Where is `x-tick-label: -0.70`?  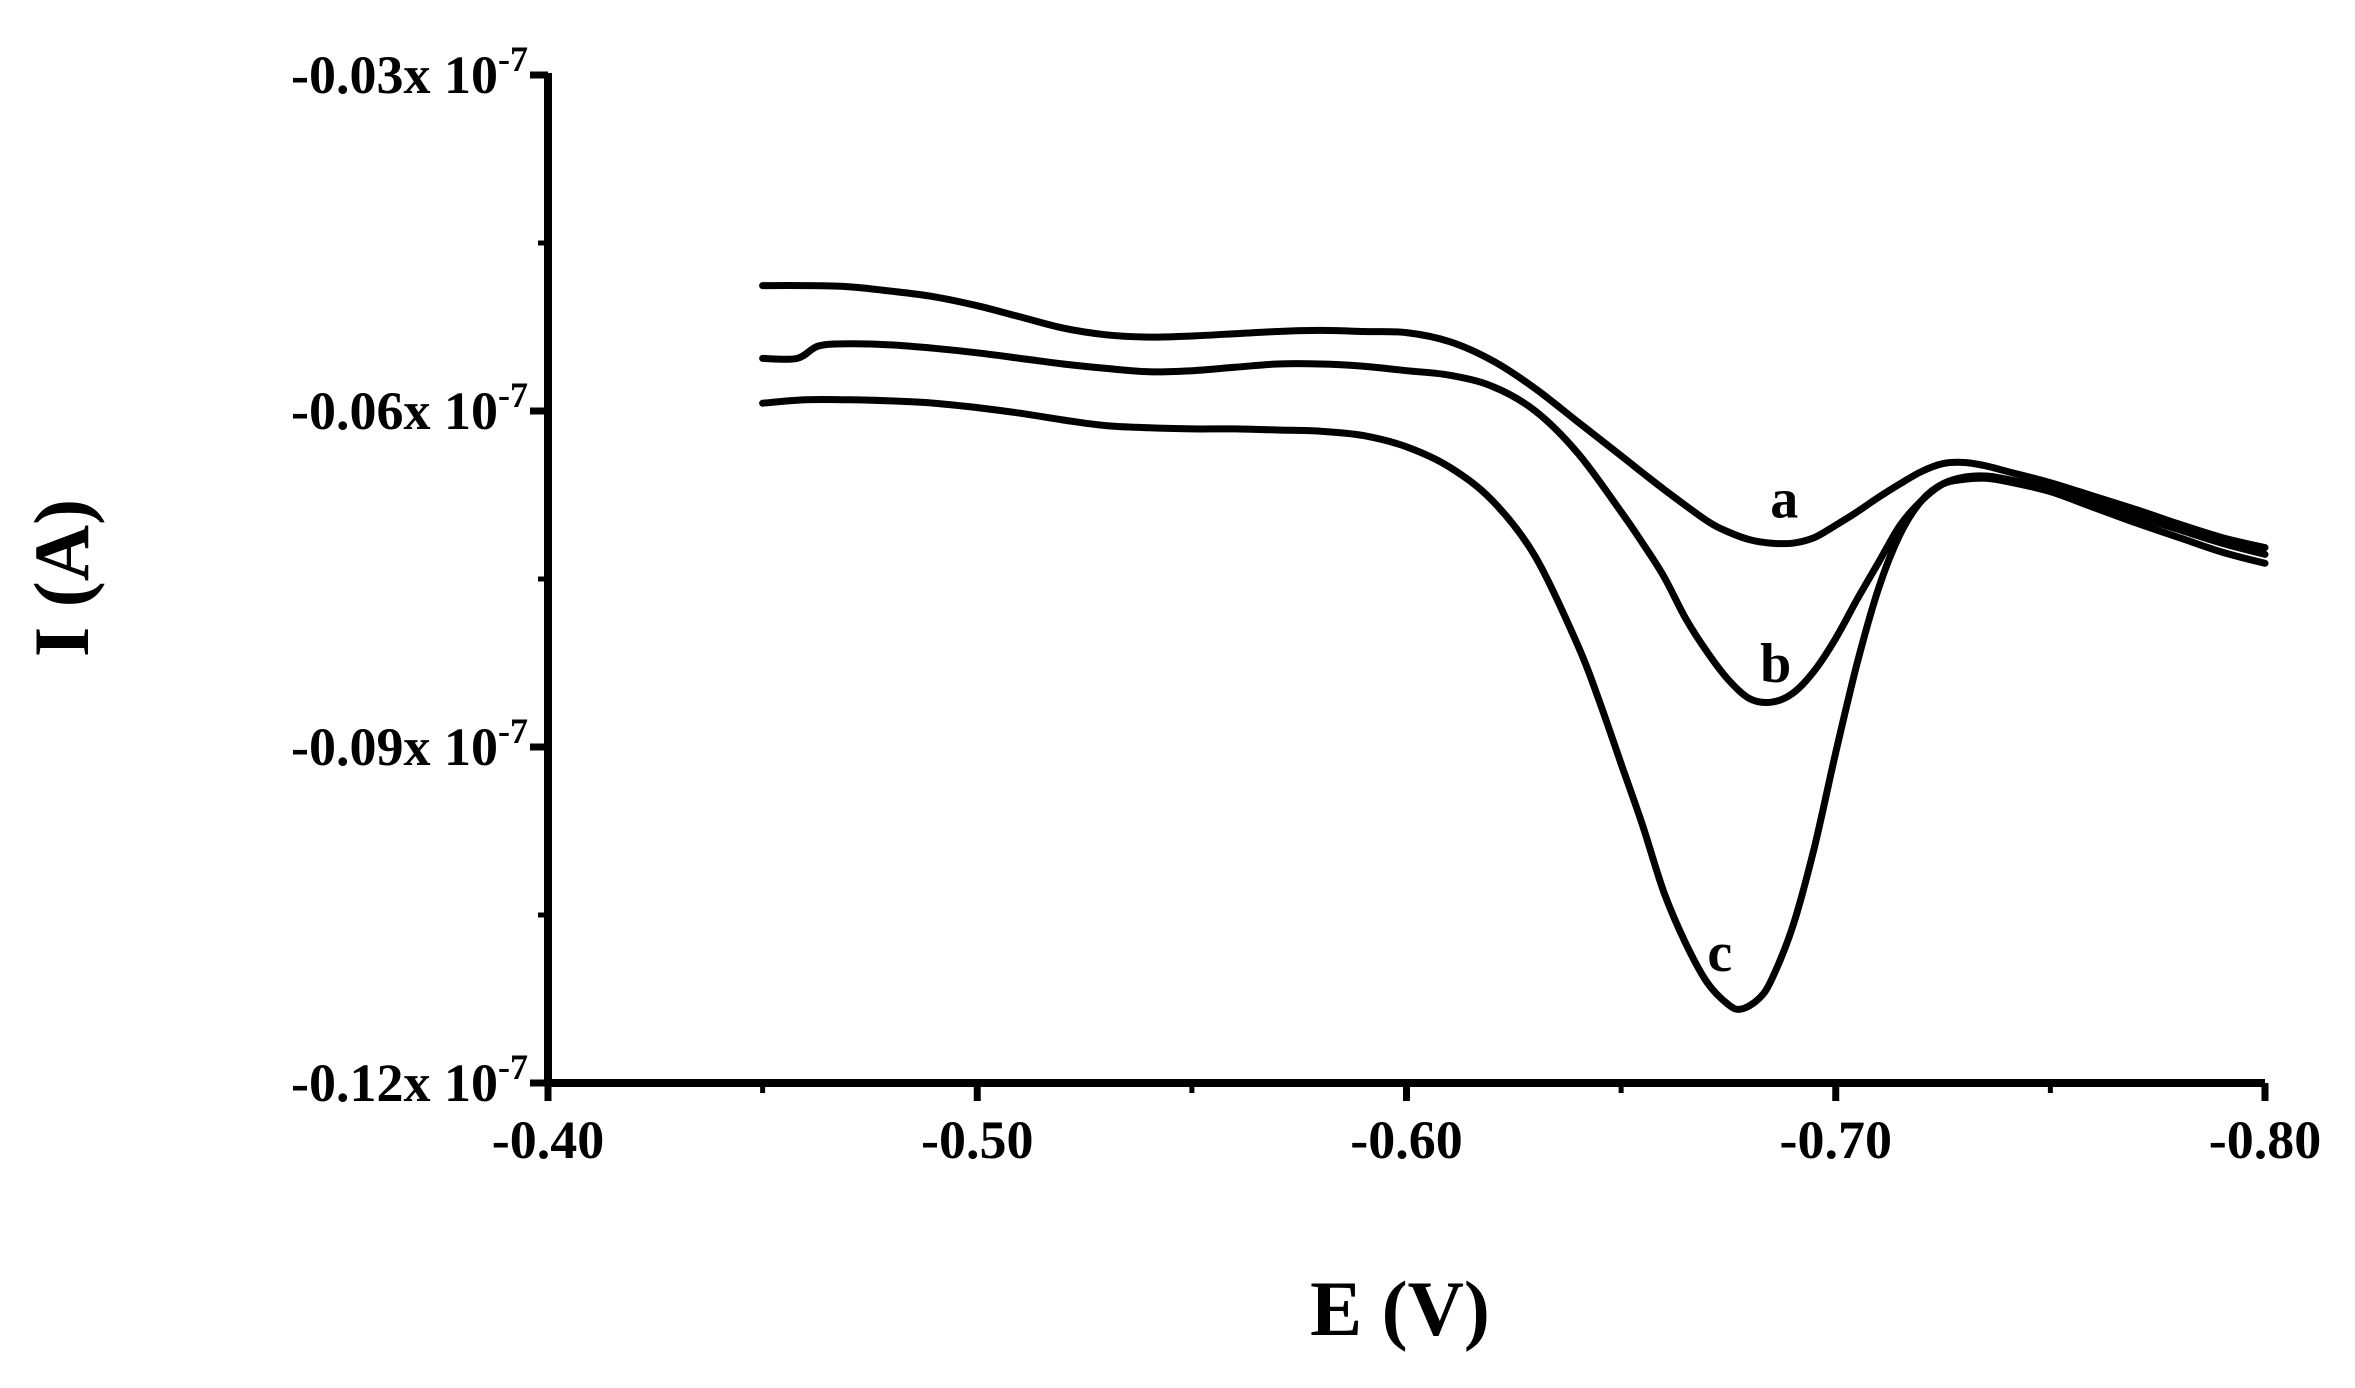 x-tick-label: -0.70 is located at coordinates (1836, 1140).